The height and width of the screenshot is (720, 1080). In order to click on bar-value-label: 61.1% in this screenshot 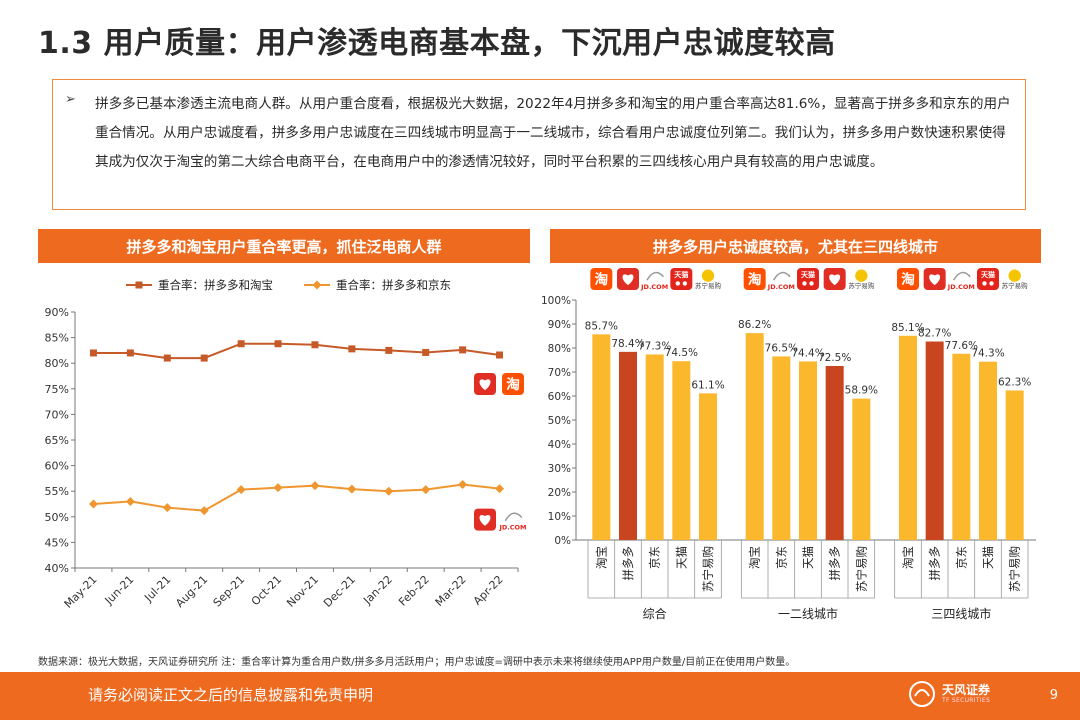, I will do `click(707, 385)`.